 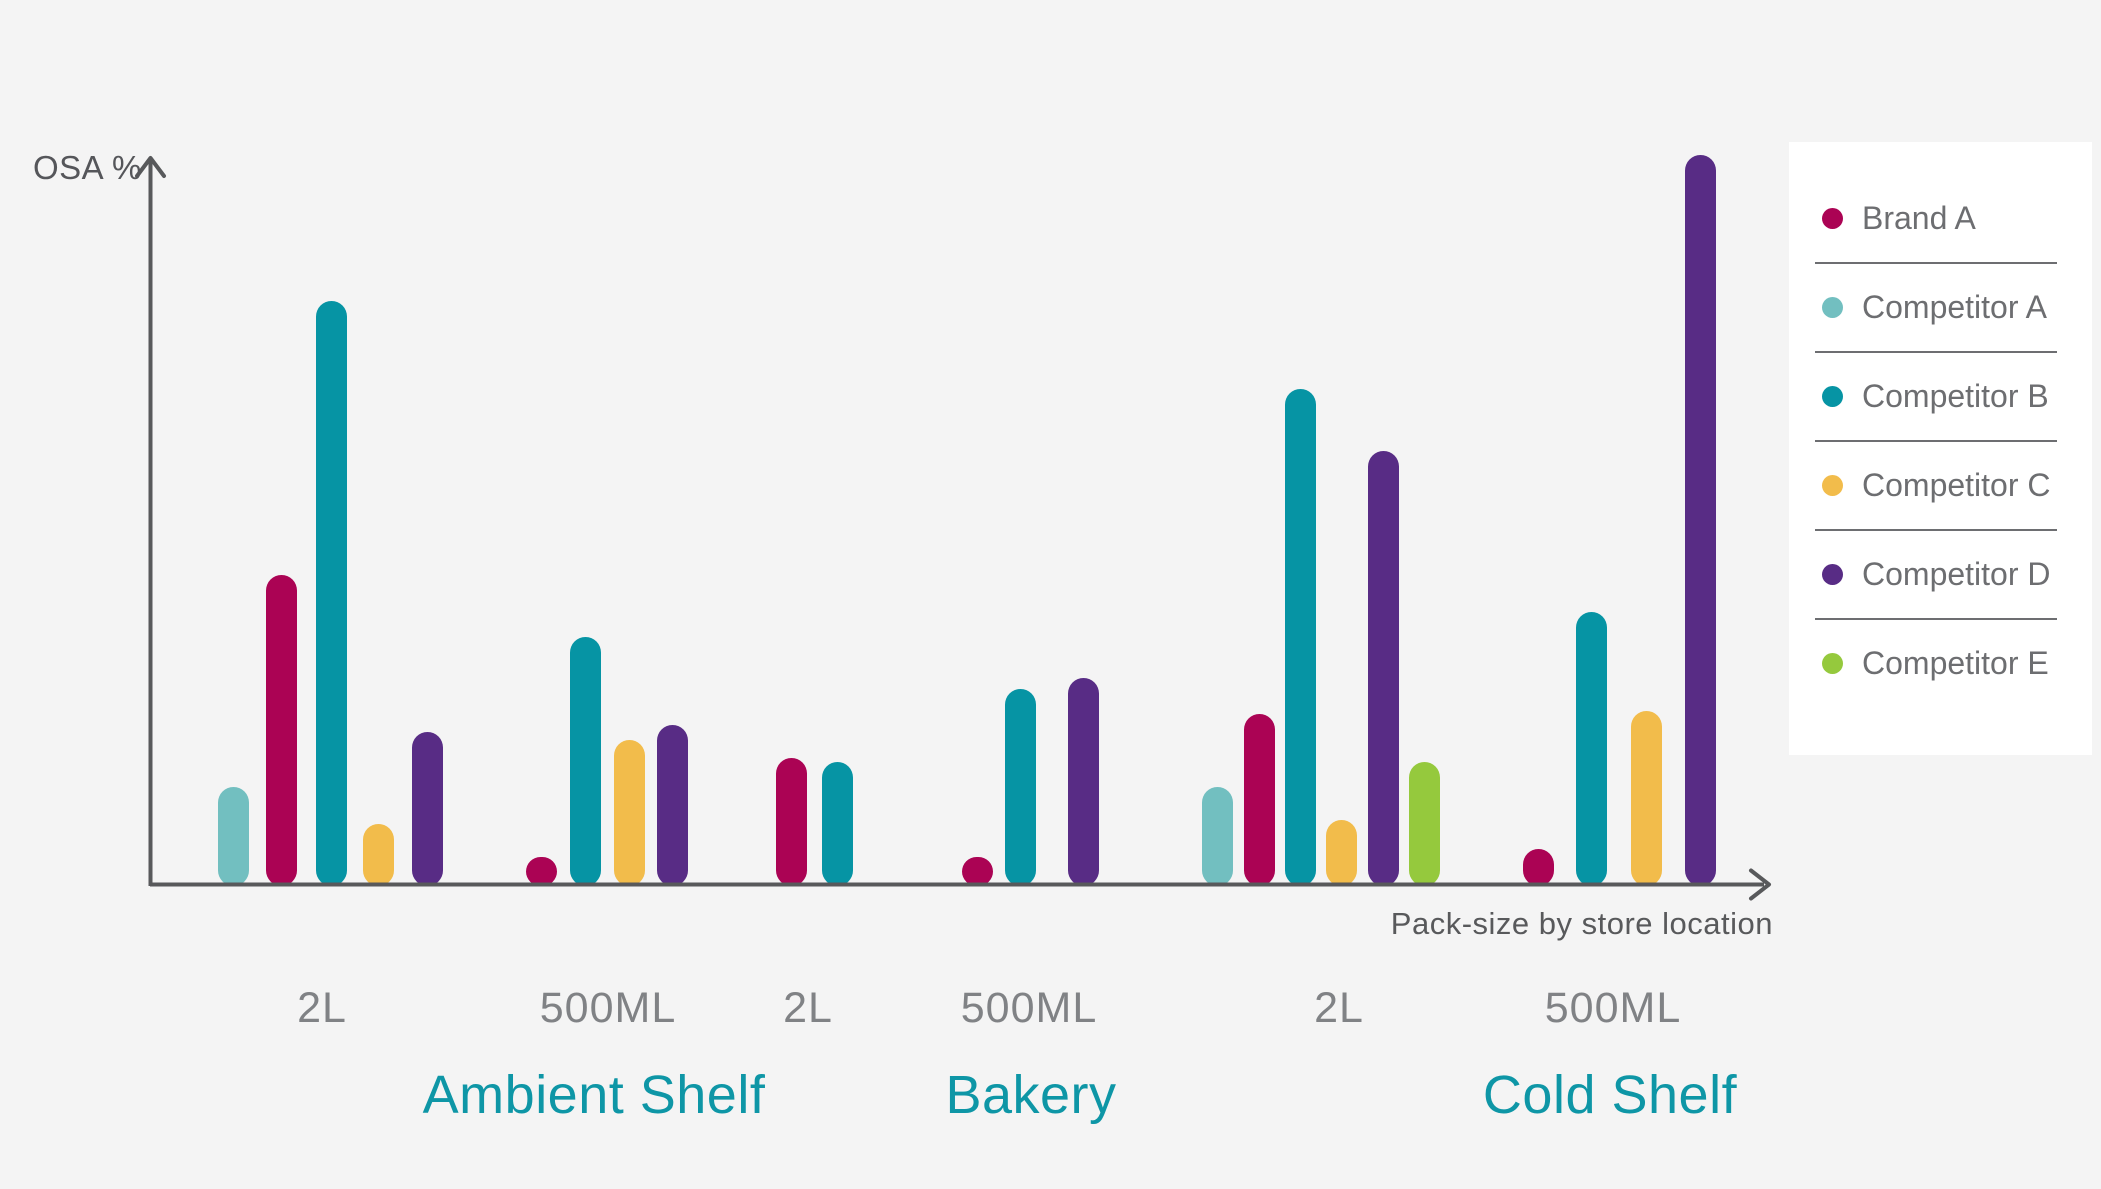 I want to click on legend-item-competitor-b: Competitor B, so click(x=1940, y=396).